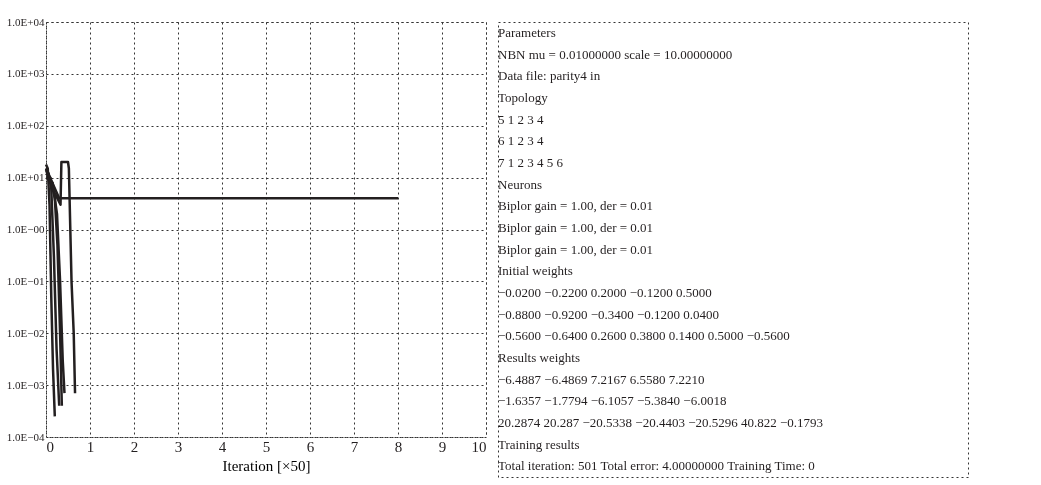  Describe the element at coordinates (539, 444) in the screenshot. I see `text: Training results` at that location.